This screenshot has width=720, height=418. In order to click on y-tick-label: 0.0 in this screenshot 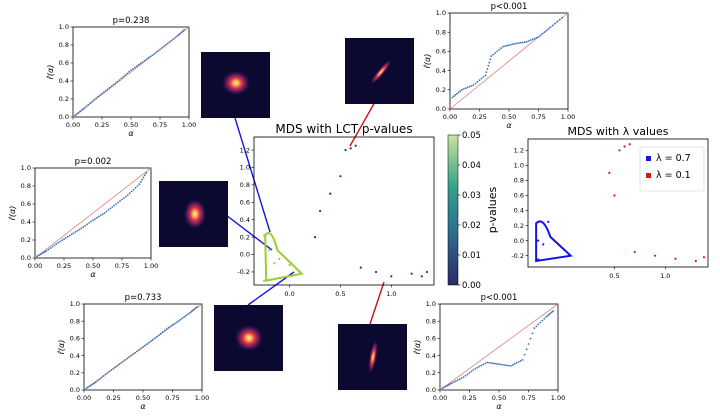, I will do `click(441, 109)`.